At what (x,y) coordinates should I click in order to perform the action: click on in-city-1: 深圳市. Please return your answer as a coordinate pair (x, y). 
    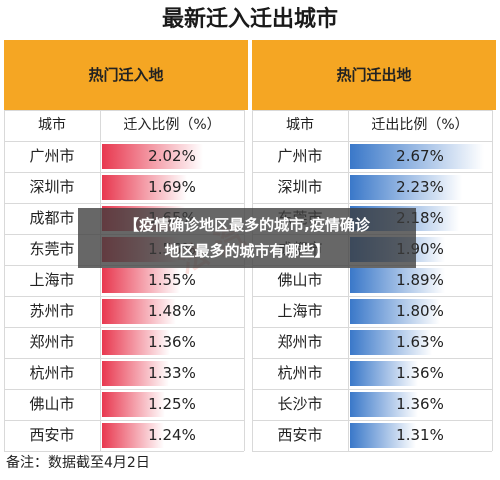
    Looking at the image, I should click on (52, 187).